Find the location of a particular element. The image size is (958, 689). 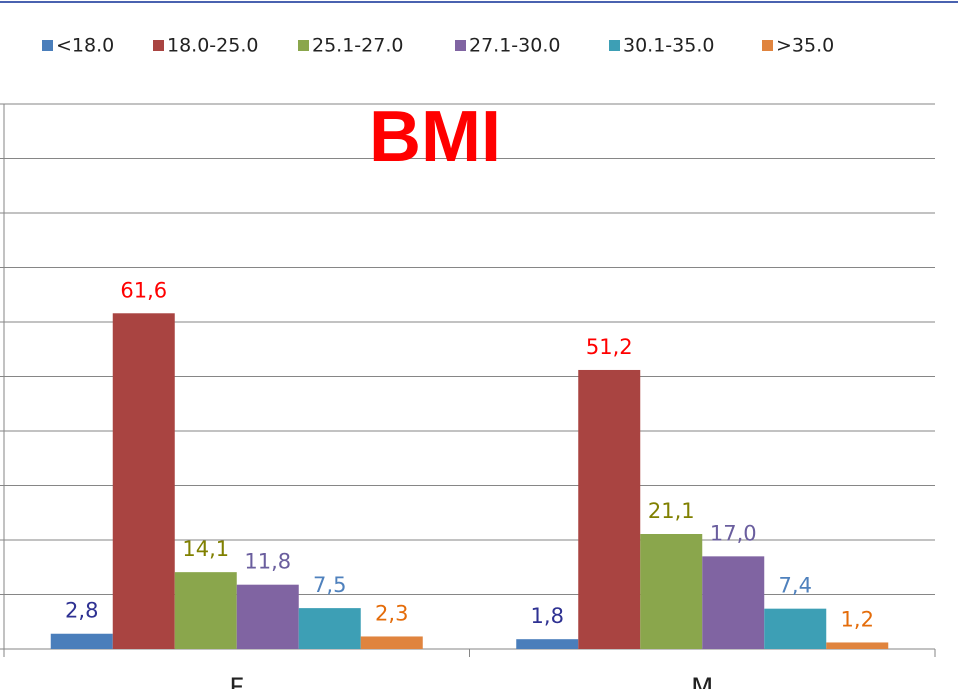

chart-title: BMI is located at coordinates (435, 137).